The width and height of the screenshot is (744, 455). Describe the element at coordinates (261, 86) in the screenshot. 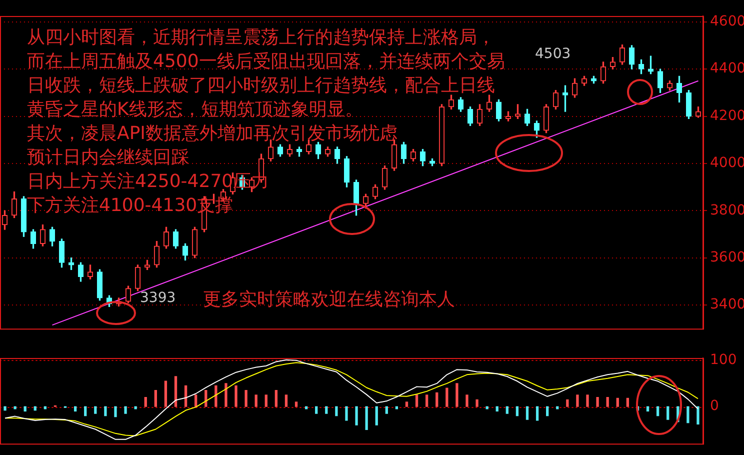

I see `annotation: 日收跌，短线上跌破了四小时级别上行趋势线，配合上日线` at that location.